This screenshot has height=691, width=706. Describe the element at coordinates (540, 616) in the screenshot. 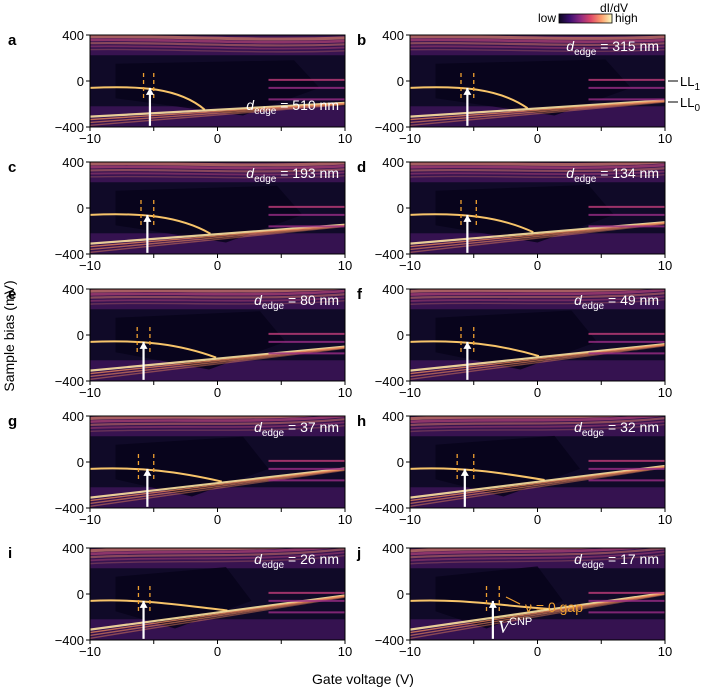

I see `panel-j-annotations: ν = 0 gap VCNP` at that location.